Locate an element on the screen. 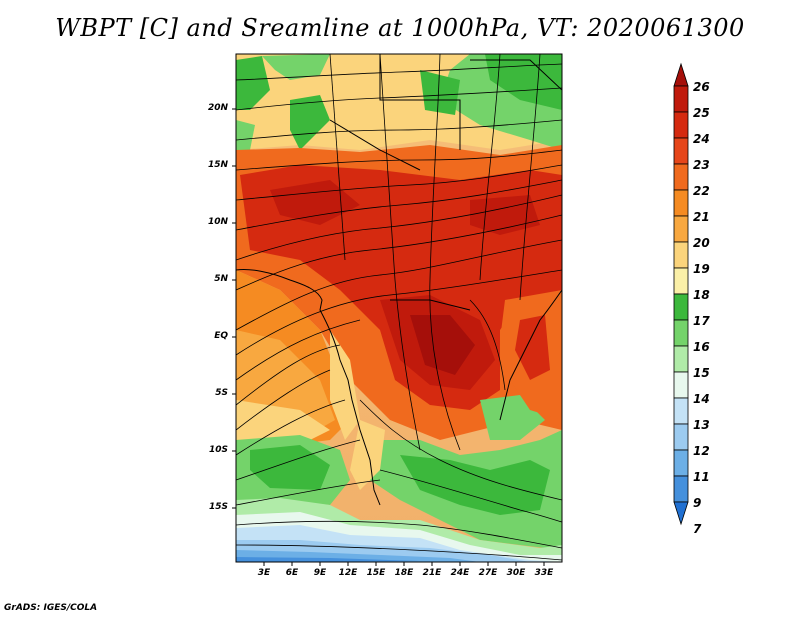  colorbar is located at coordinates (681, 294).